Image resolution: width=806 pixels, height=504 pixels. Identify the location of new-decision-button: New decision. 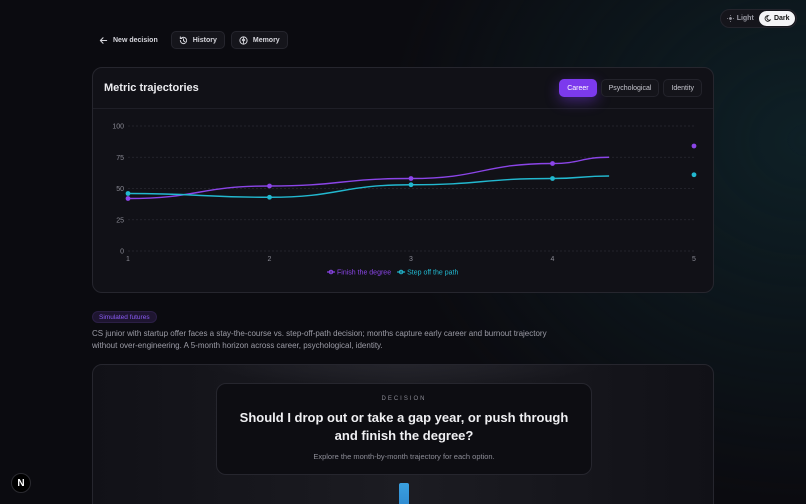
(128, 40).